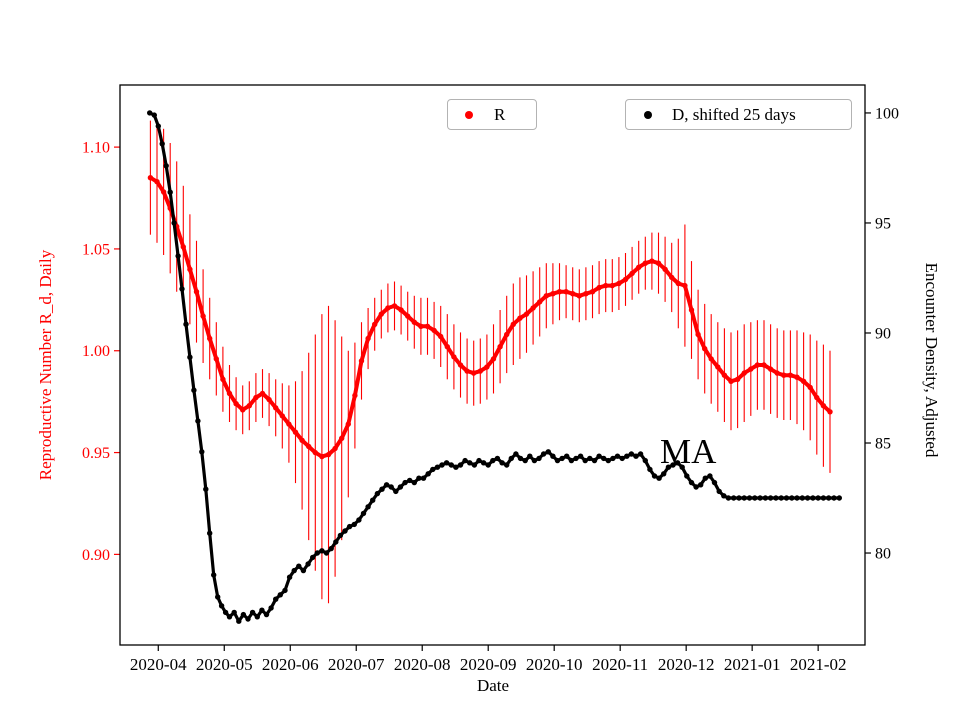 Image resolution: width=960 pixels, height=720 pixels. Describe the element at coordinates (356, 664) in the screenshot. I see `x-tick-label: 2020-07` at that location.